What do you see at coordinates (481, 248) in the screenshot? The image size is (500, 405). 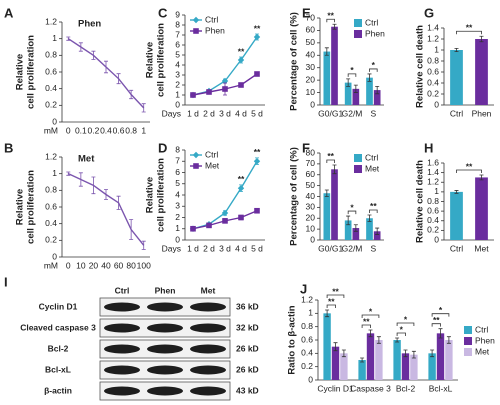 I see `x-tick-label: Met` at bounding box center [481, 248].